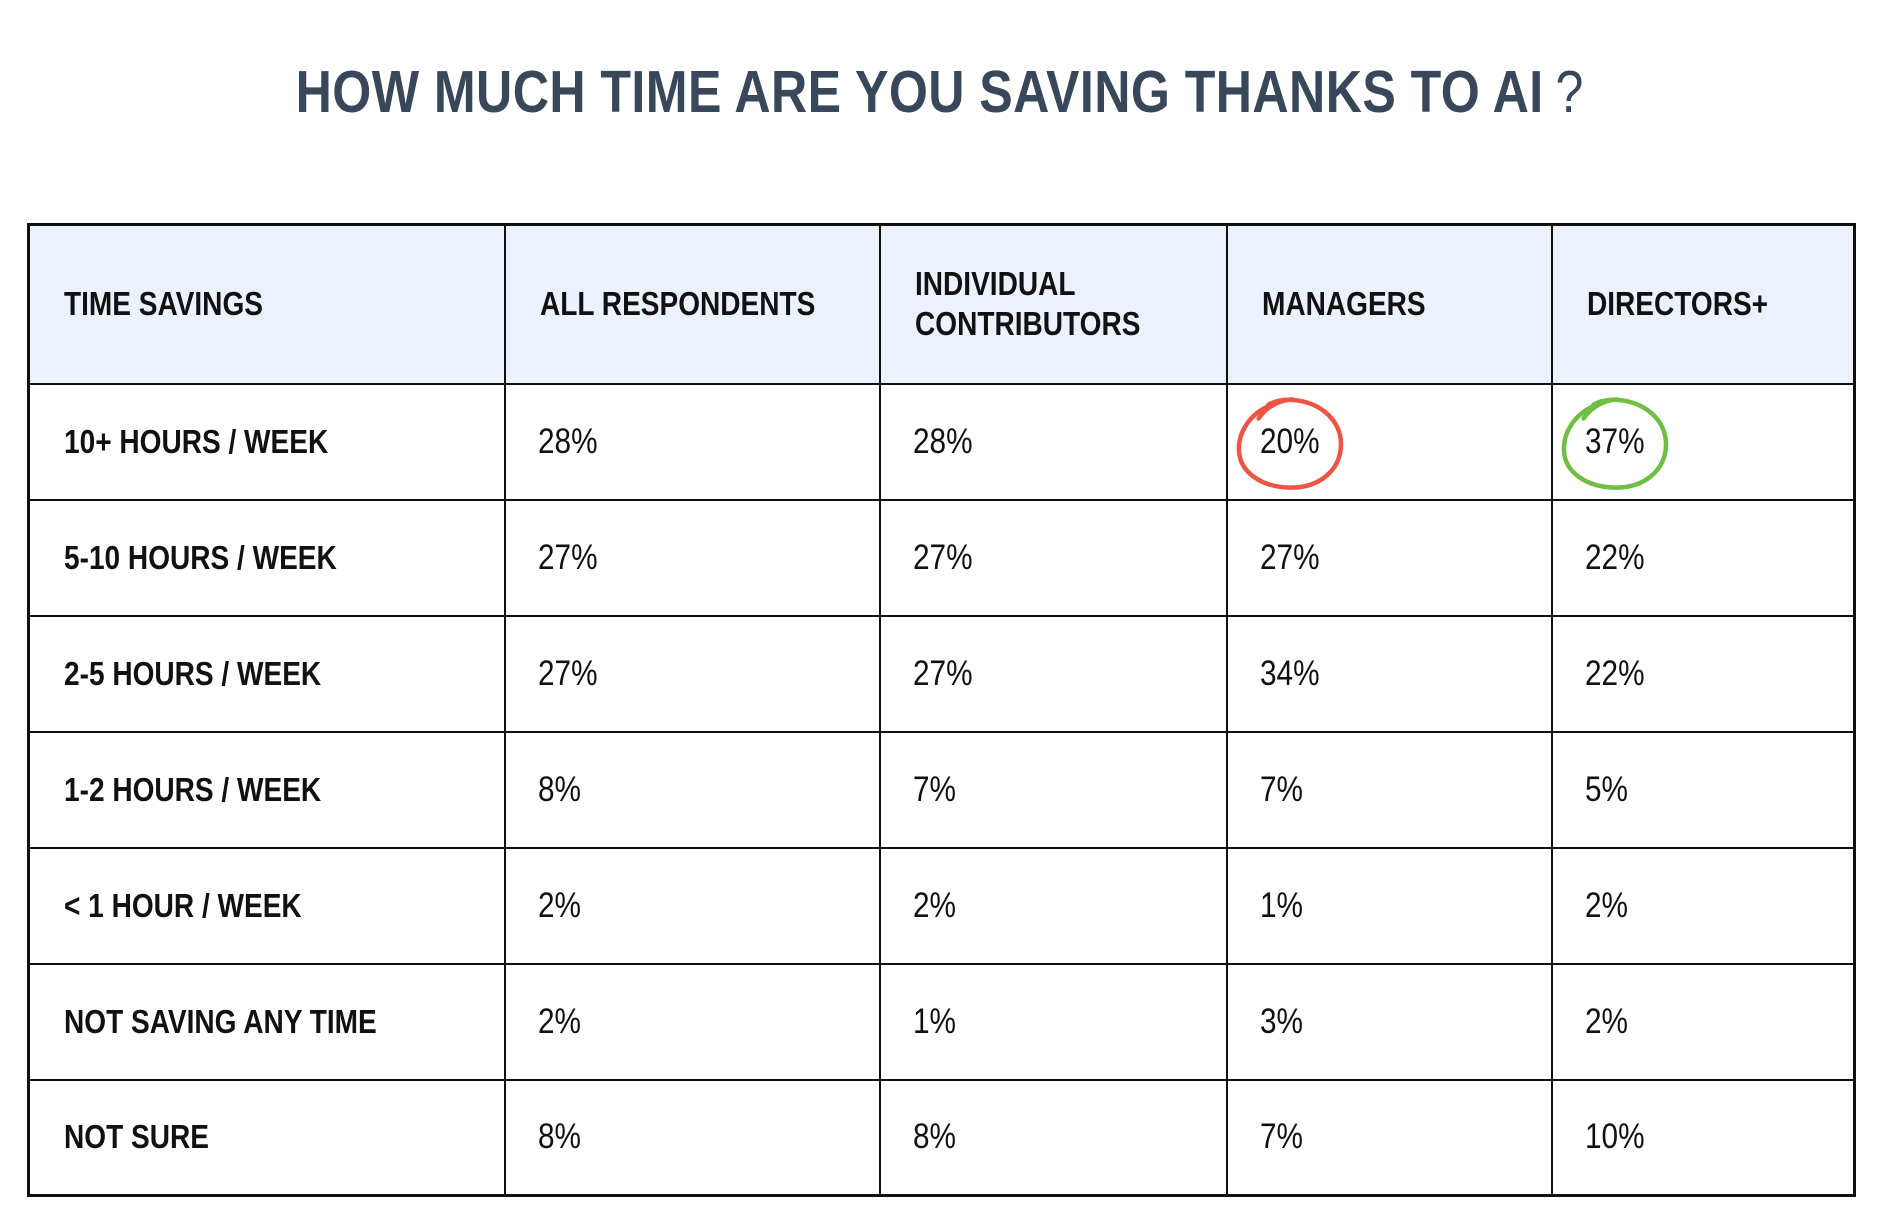  I want to click on table-cell: 10%, so click(1703, 1137).